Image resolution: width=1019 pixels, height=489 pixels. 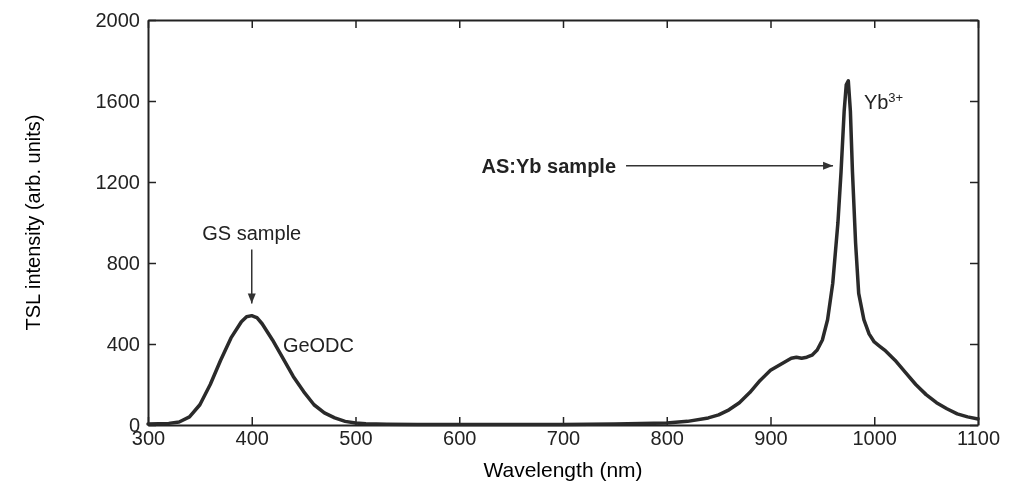 I want to click on x-tick-label: 800, so click(x=667, y=438).